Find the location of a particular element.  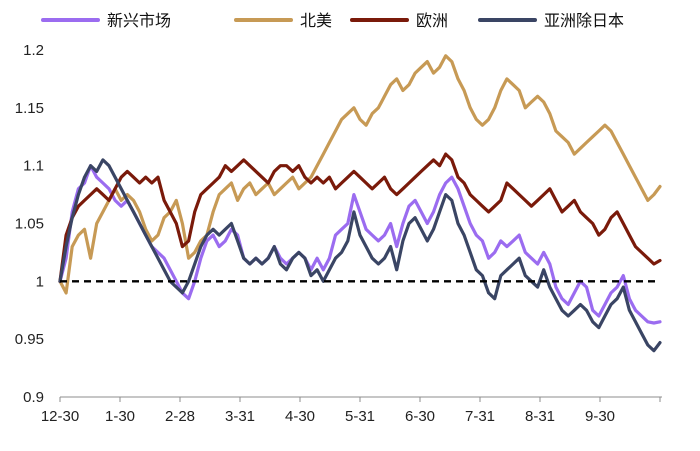

x-tick-label: 4-30 is located at coordinates (300, 416).